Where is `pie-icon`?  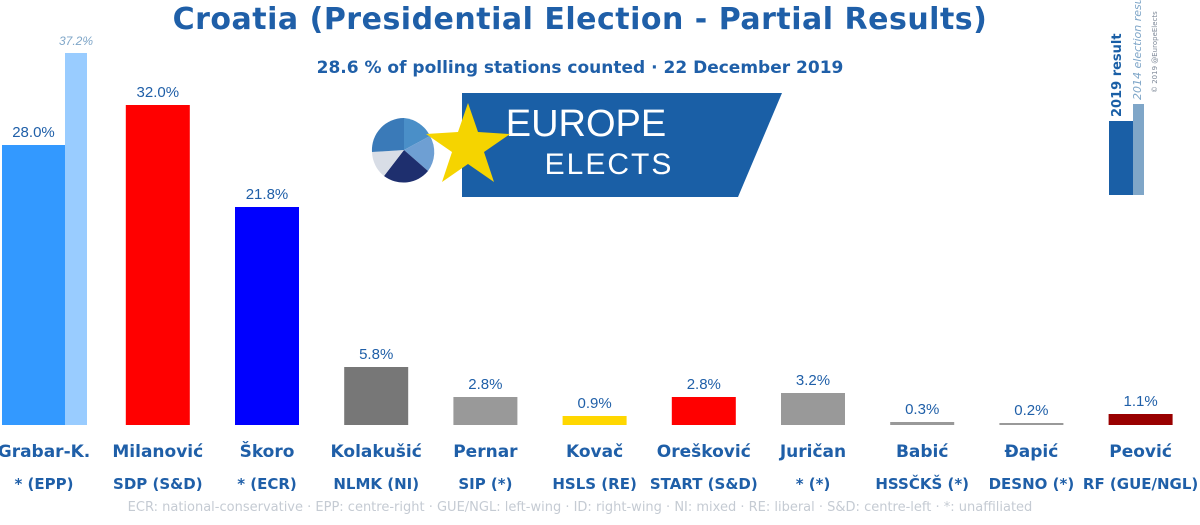
pie-icon is located at coordinates (403, 150).